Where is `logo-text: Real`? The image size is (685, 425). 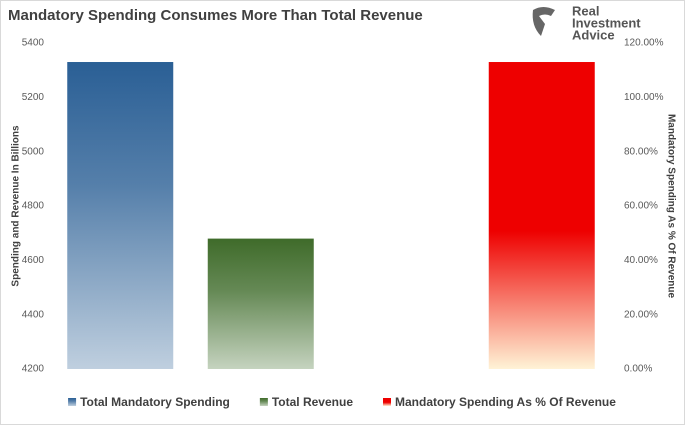 logo-text: Real is located at coordinates (585, 10).